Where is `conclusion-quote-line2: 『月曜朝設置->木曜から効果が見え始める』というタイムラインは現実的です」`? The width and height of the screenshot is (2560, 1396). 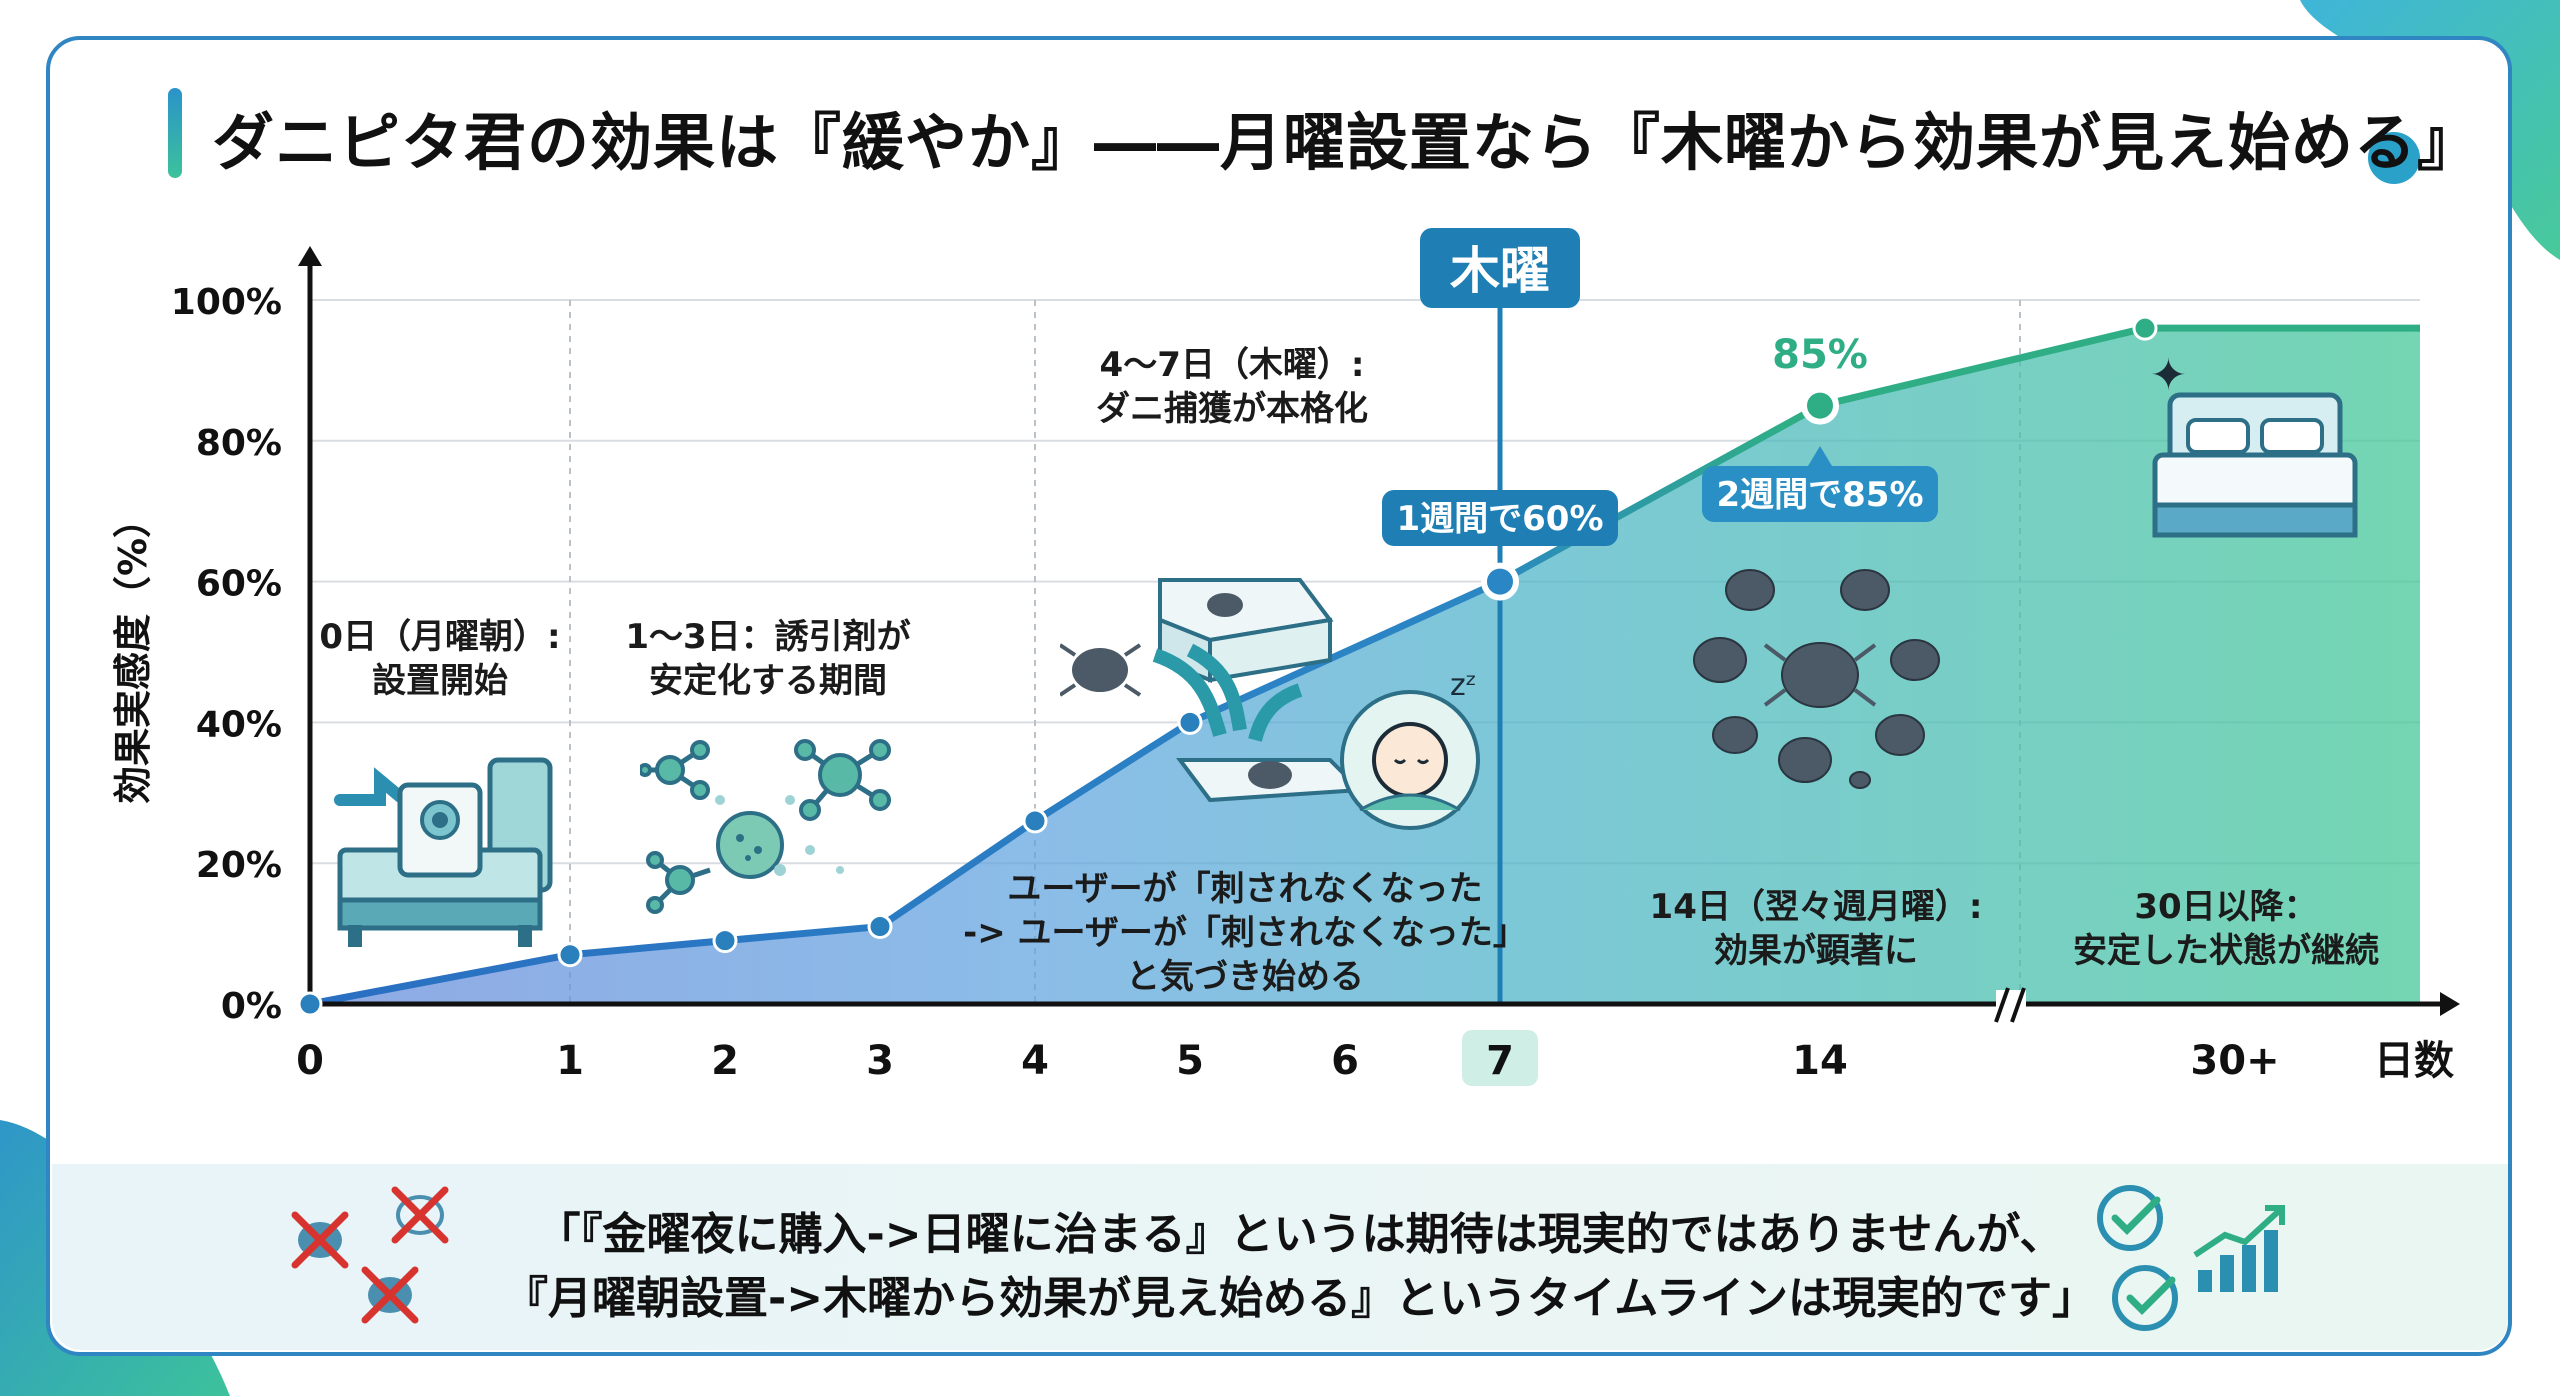 conclusion-quote-line2: 『月曜朝設置->木曜から効果が見え始める』というタイムラインは現実的です」 is located at coordinates (1300, 1298).